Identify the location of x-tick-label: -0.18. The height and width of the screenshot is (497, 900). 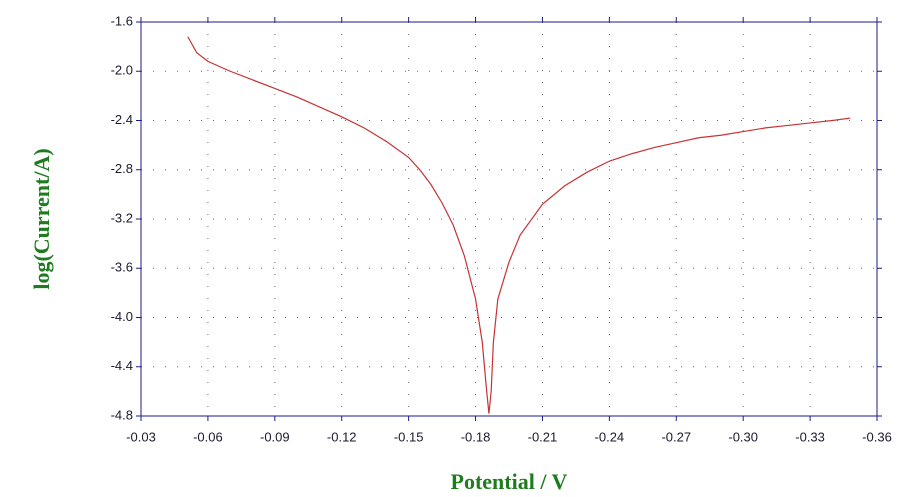
(476, 436).